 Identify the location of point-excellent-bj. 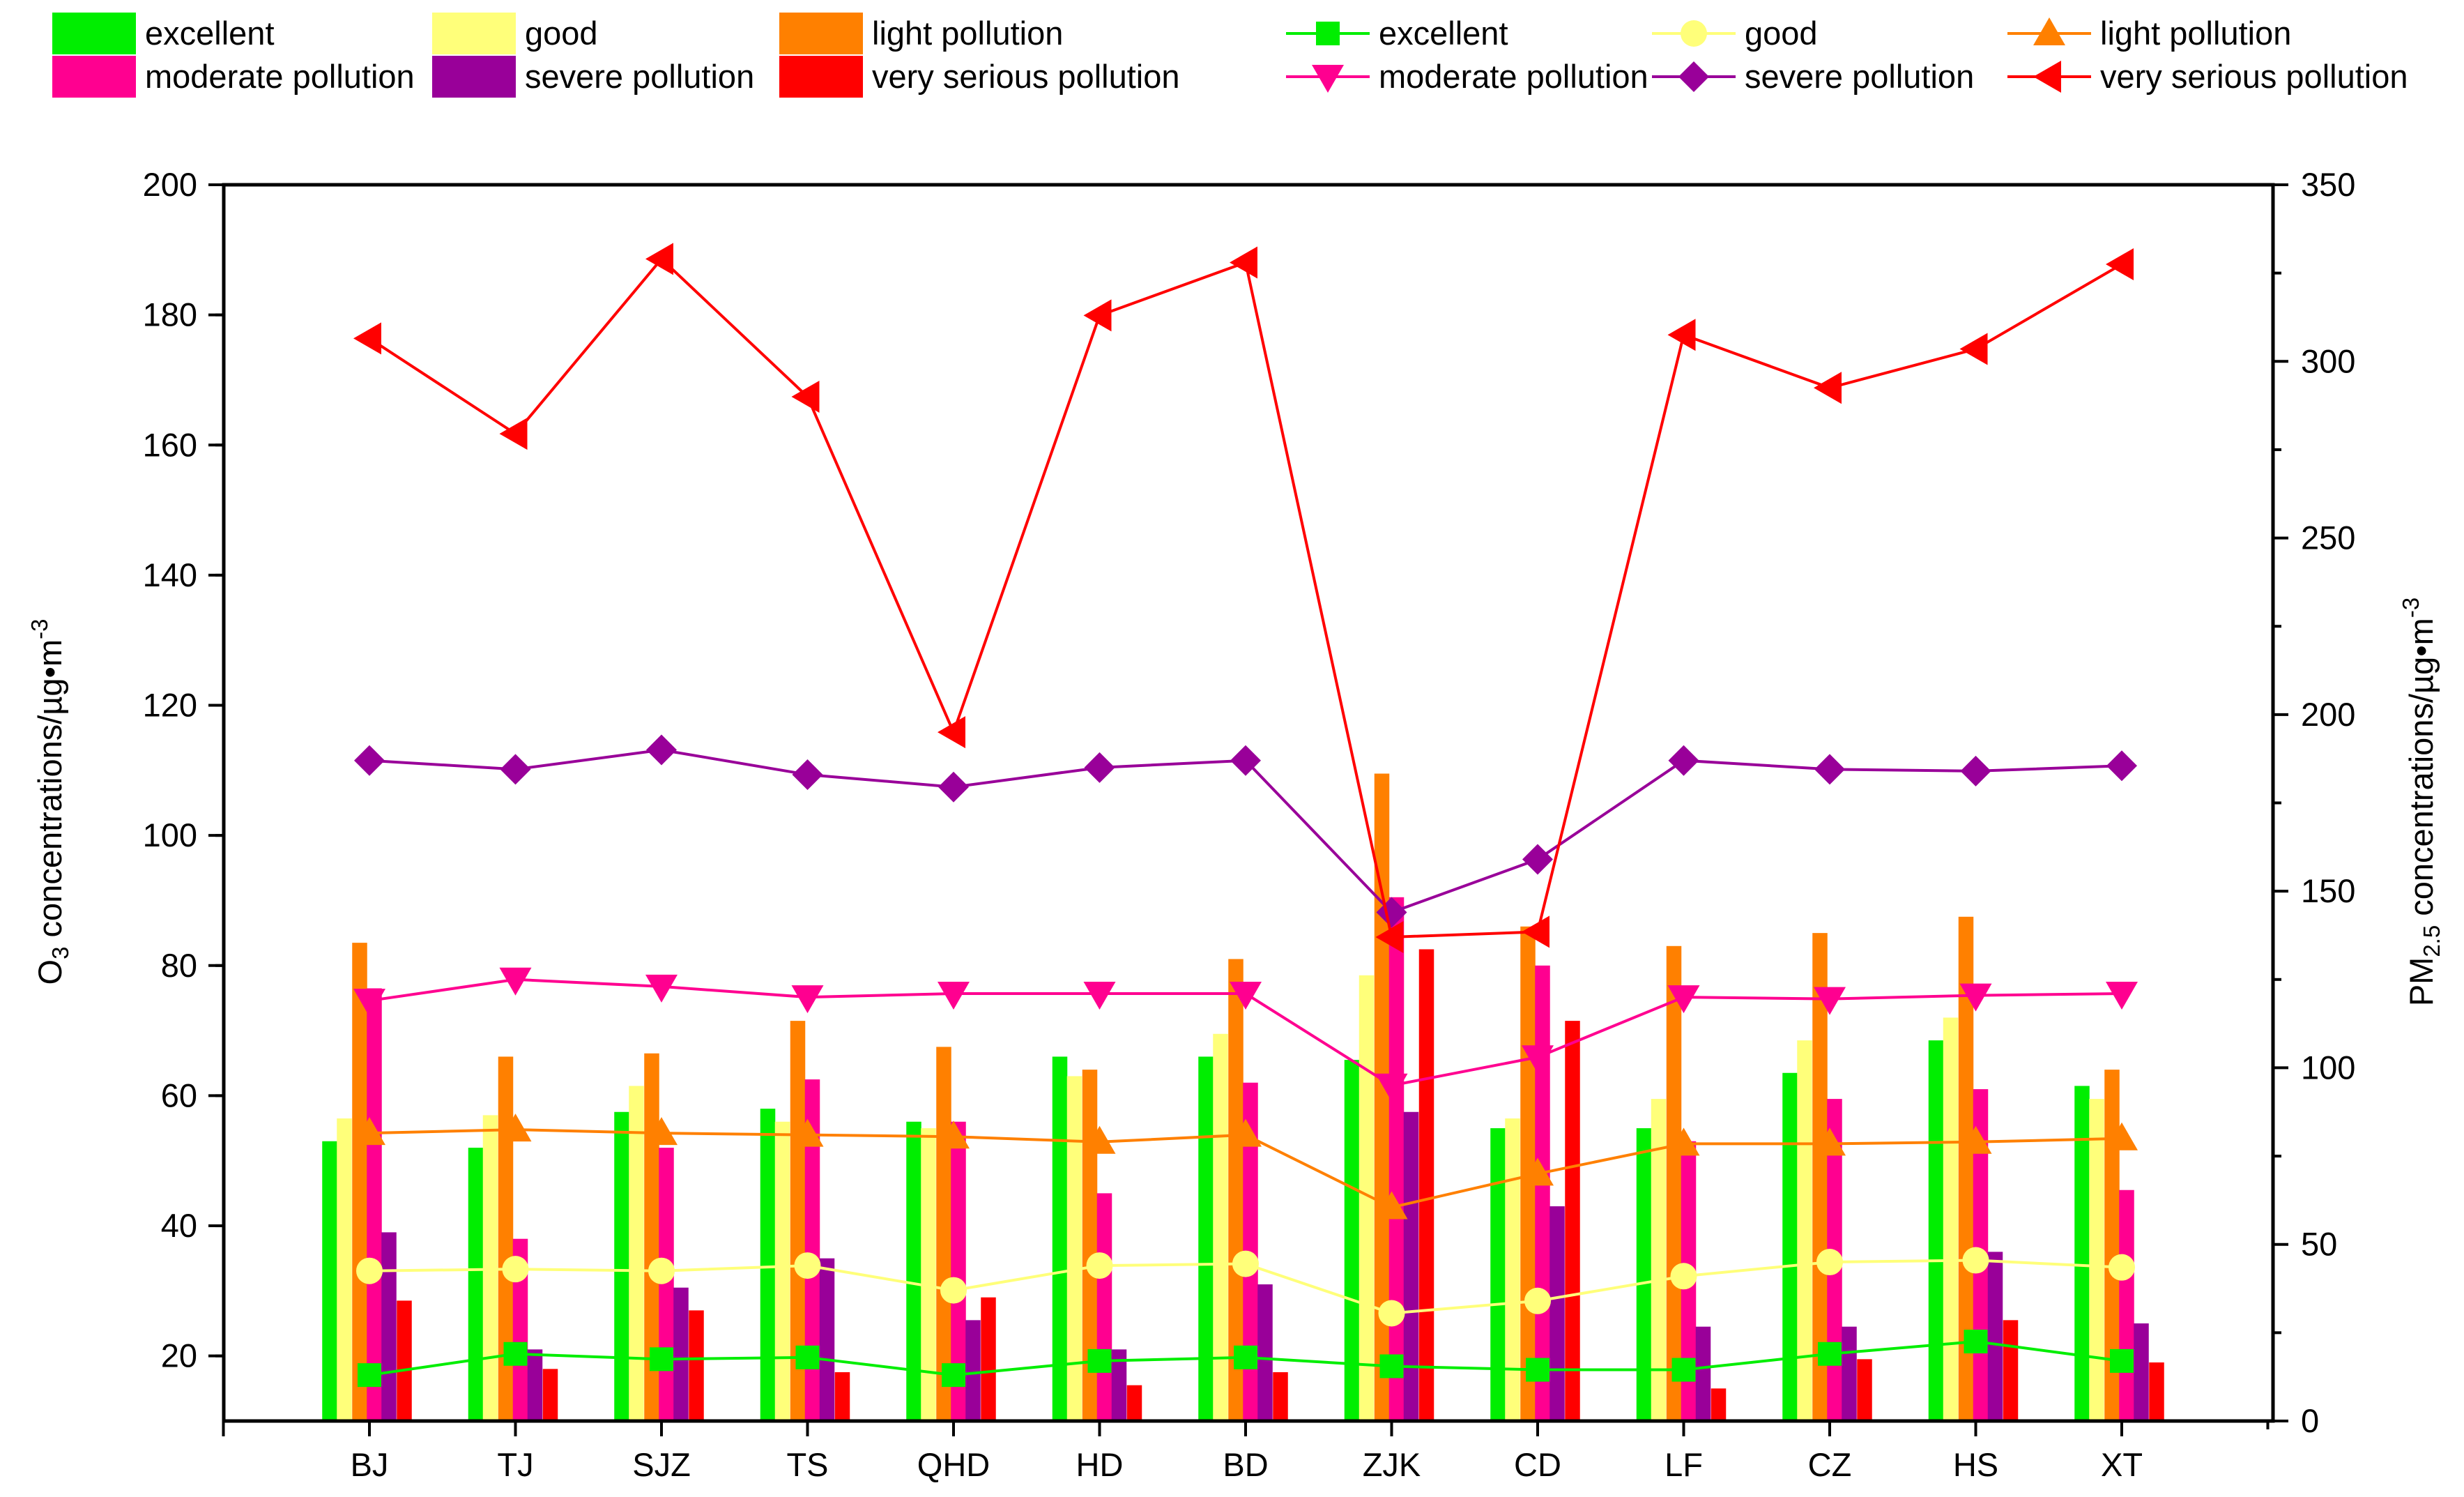
(369, 1375).